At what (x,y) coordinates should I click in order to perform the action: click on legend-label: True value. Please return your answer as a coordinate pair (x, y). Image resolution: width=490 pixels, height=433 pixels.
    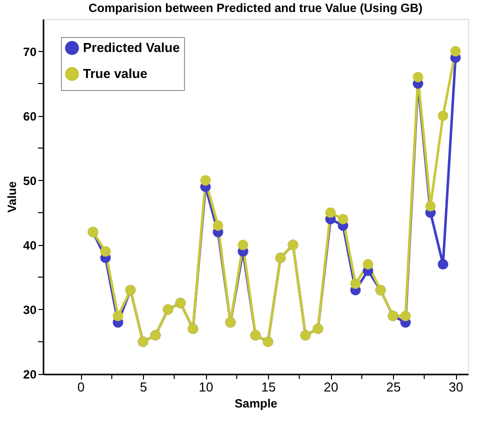
    Looking at the image, I should click on (115, 73).